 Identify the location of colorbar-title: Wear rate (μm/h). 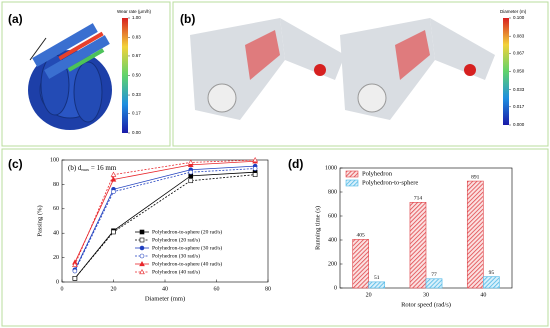
(134, 11).